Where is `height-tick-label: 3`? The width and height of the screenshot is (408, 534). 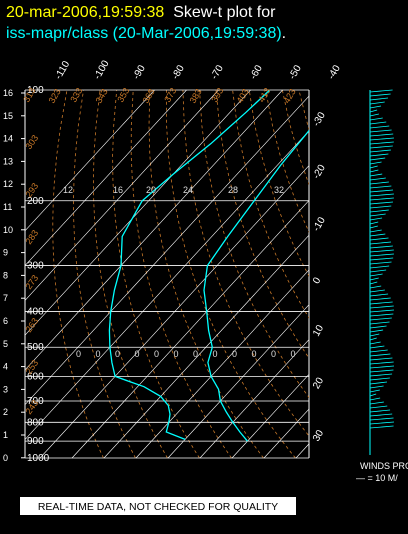 height-tick-label: 3 is located at coordinates (5, 389).